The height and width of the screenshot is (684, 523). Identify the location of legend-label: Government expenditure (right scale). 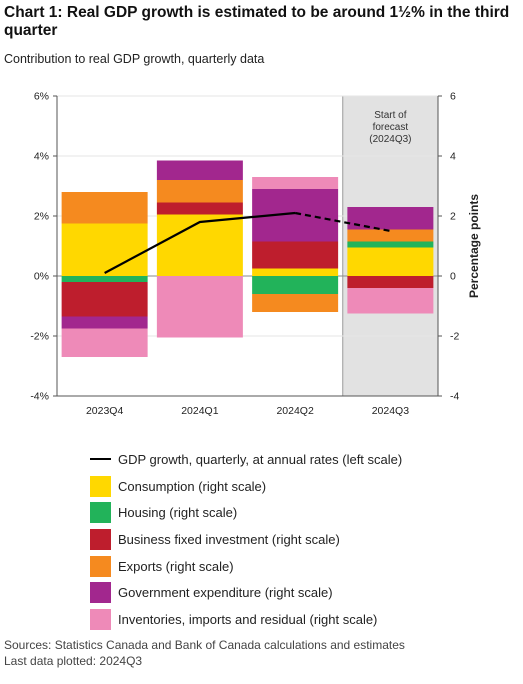
(225, 593).